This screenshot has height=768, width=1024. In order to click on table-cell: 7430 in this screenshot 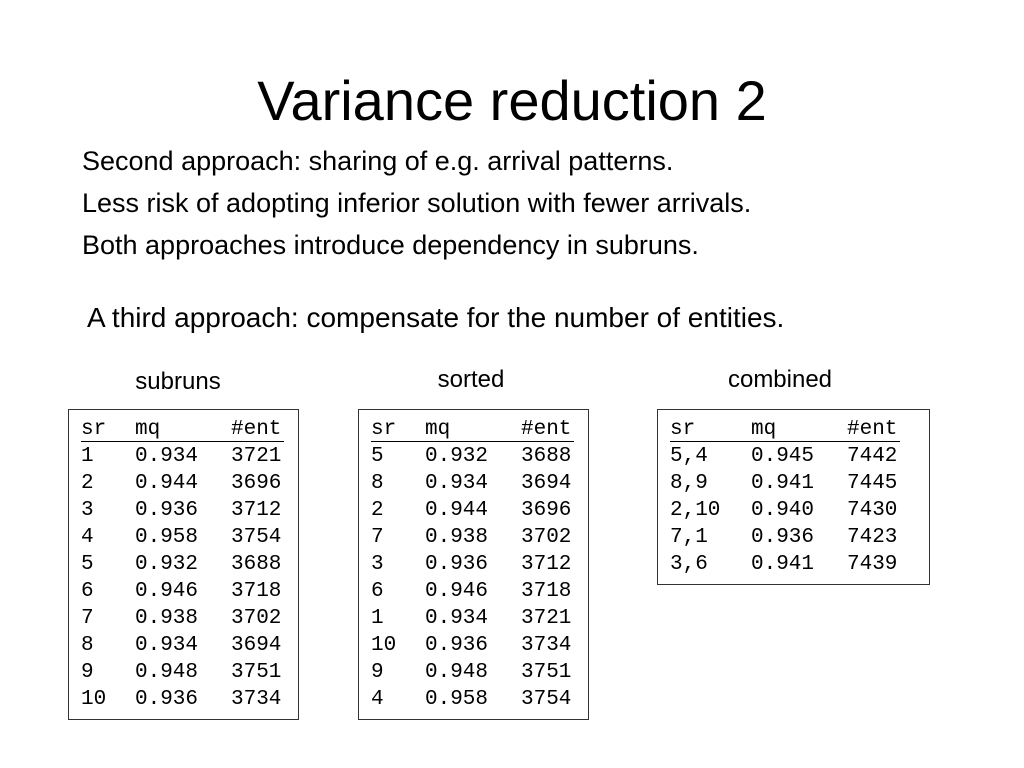, I will do `click(872, 510)`.